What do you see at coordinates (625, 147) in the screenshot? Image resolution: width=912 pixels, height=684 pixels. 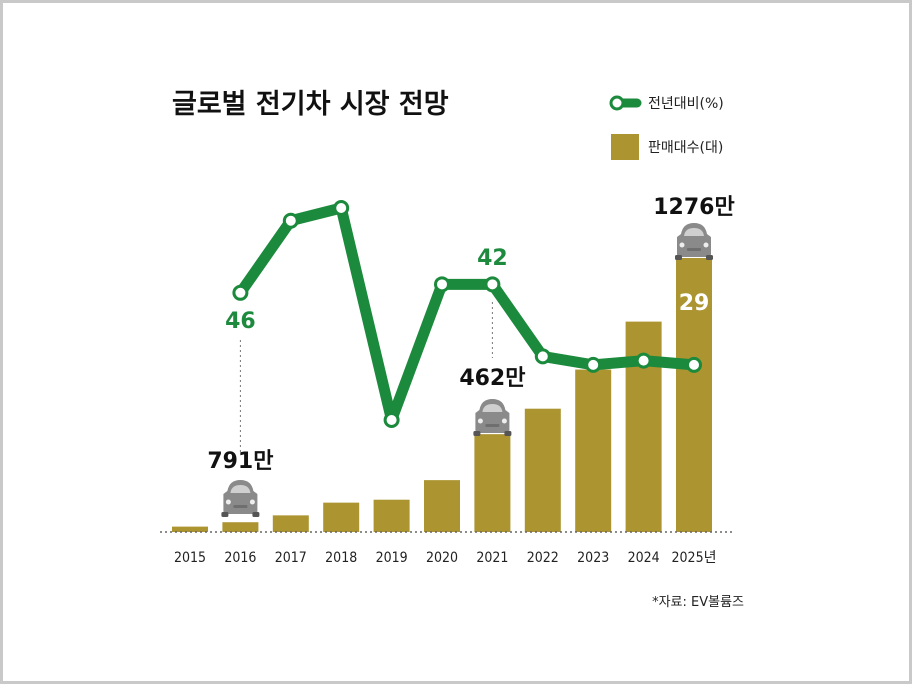 I see `legend-bar-swatch` at bounding box center [625, 147].